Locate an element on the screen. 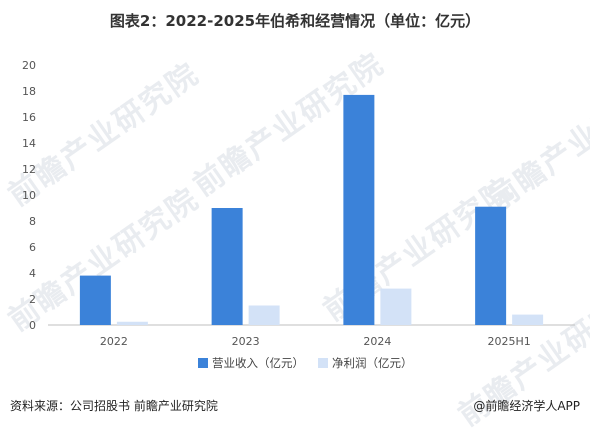 The height and width of the screenshot is (434, 590). x-tick-label: 2022 is located at coordinates (114, 341).